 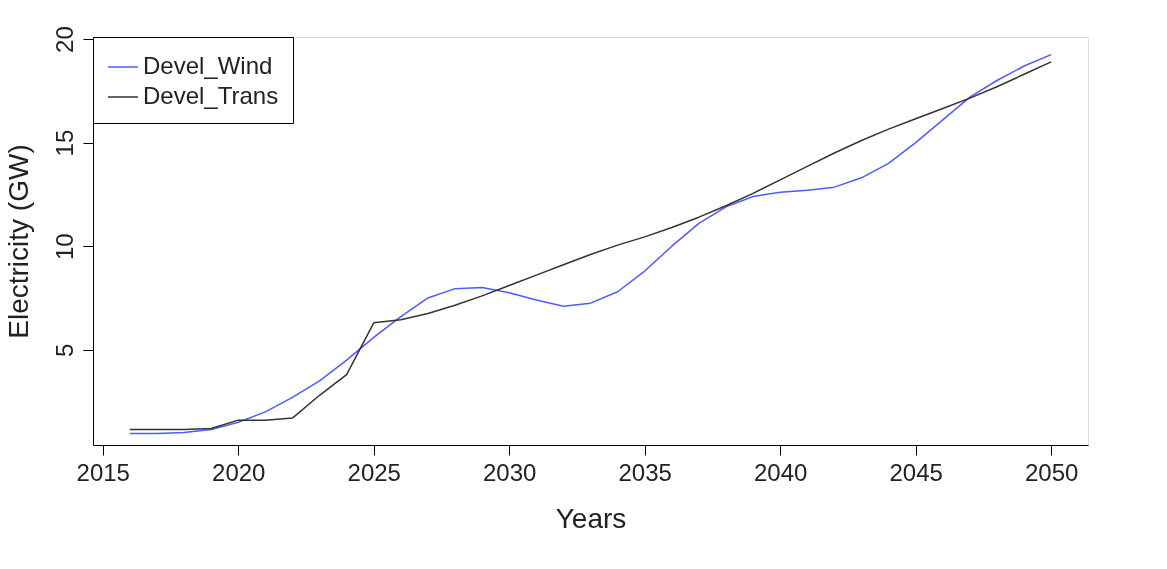 What do you see at coordinates (211, 95) in the screenshot?
I see `legend-label: Devel_Trans` at bounding box center [211, 95].